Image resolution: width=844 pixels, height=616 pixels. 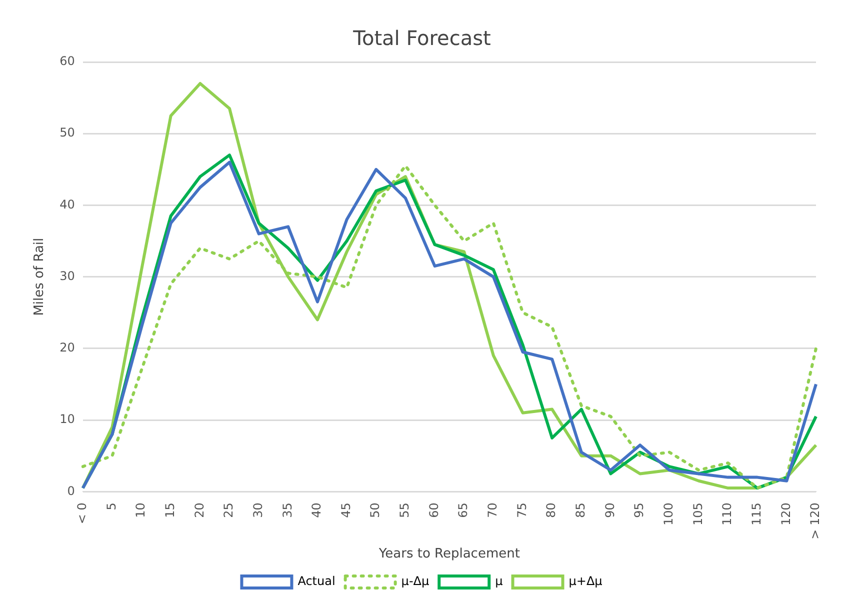 I want to click on legend-label: μ, so click(x=499, y=581).